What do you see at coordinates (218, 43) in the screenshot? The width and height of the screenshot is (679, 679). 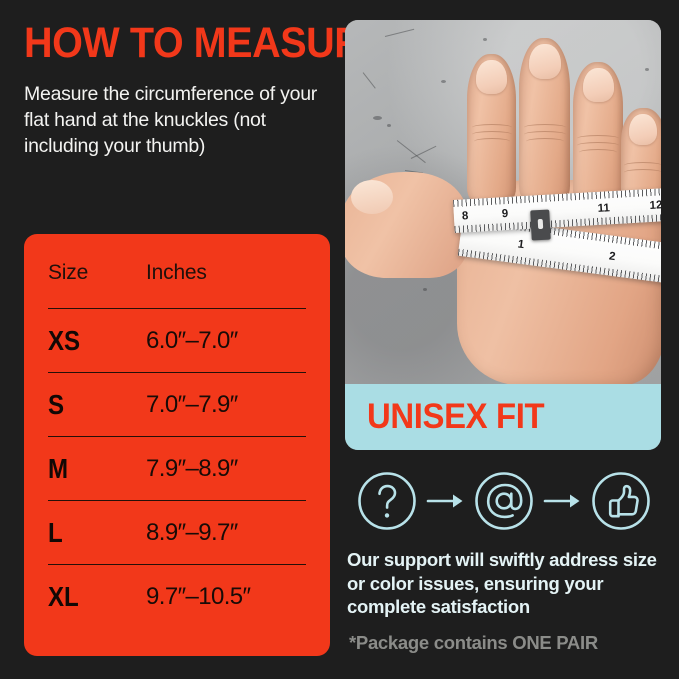 I see `page-title: HOW TO MEASURE?` at bounding box center [218, 43].